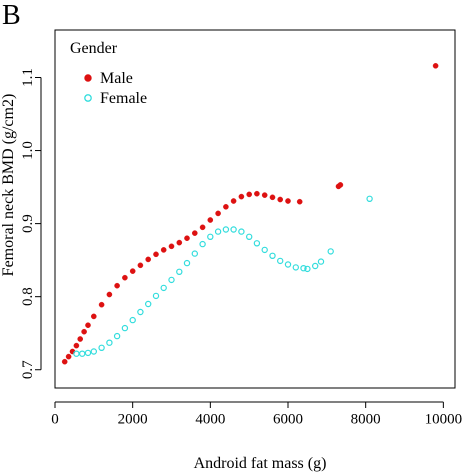  Describe the element at coordinates (28, 150) in the screenshot. I see `y-tick-label: 1.0` at that location.